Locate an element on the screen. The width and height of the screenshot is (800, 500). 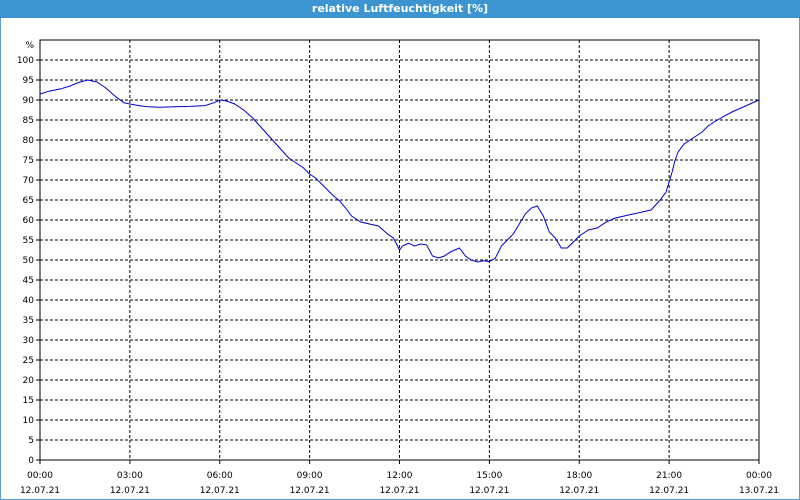
y-tick-label: 25 is located at coordinates (28, 361).